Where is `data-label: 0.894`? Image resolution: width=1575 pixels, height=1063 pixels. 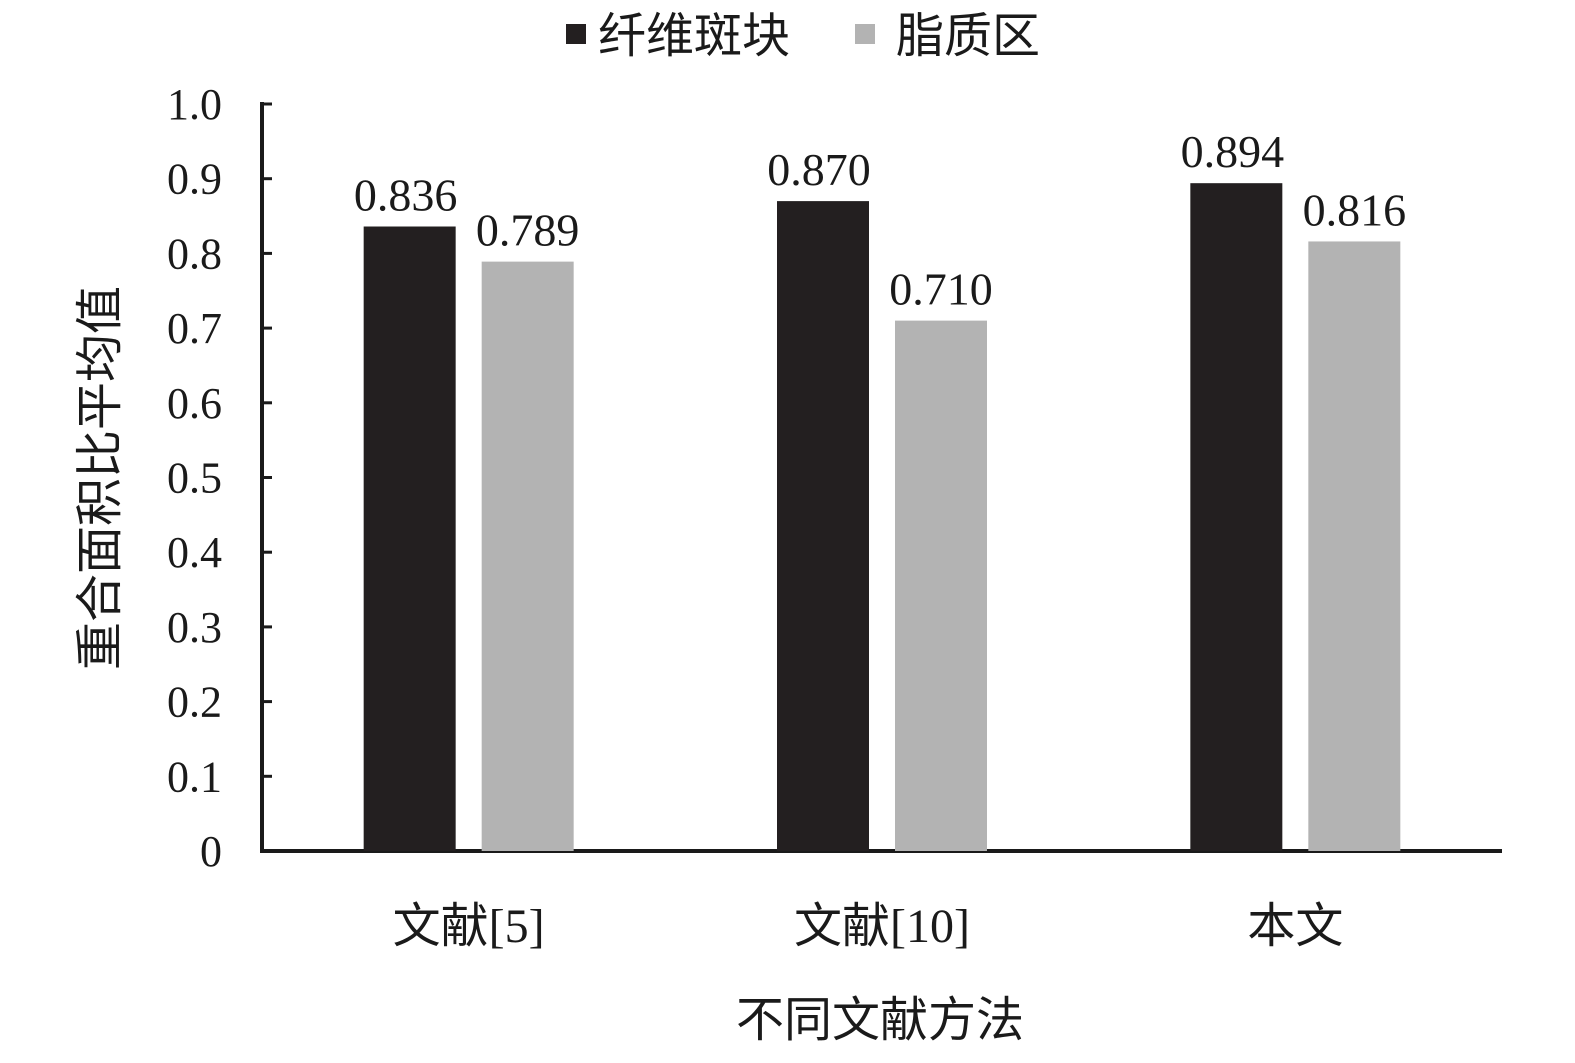 data-label: 0.894 is located at coordinates (1233, 151).